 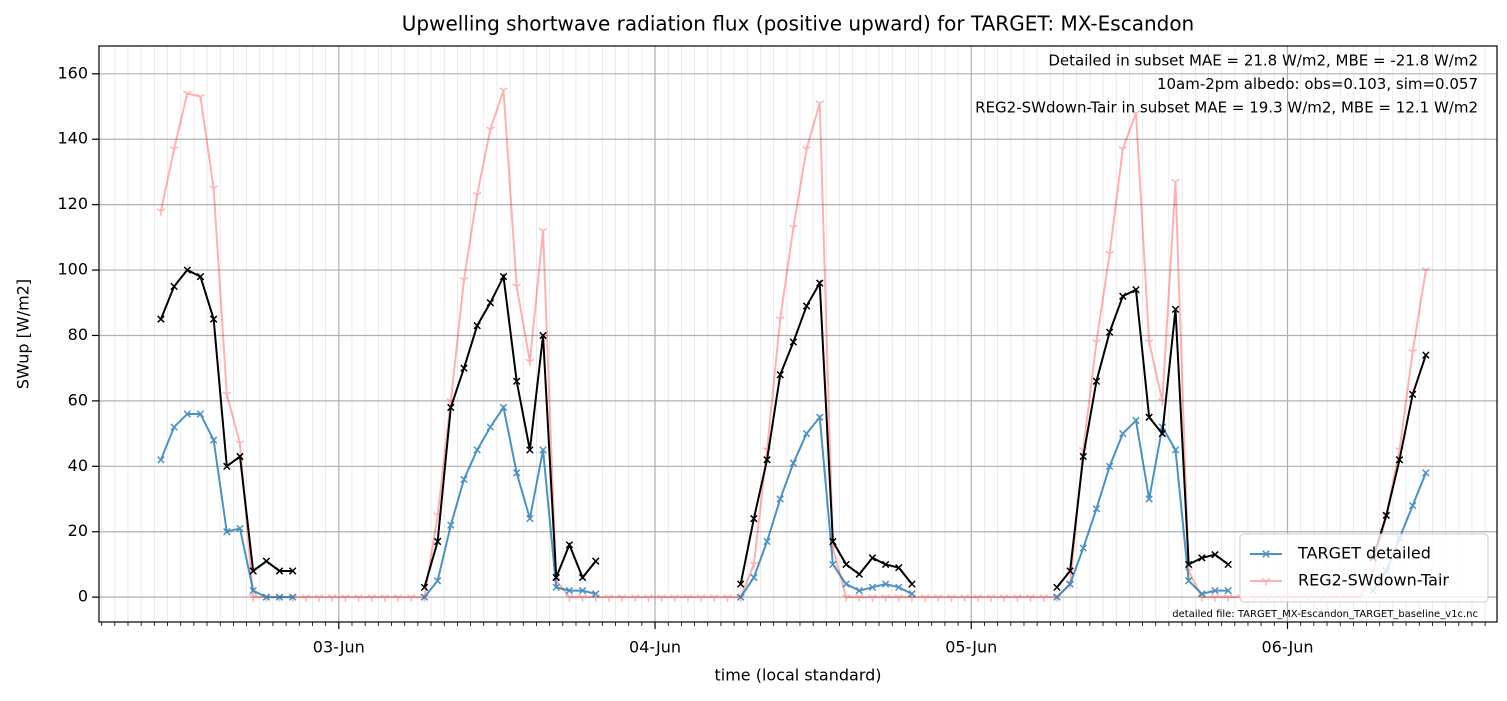 I want to click on legend-label: TARGET detailed, so click(x=1364, y=553).